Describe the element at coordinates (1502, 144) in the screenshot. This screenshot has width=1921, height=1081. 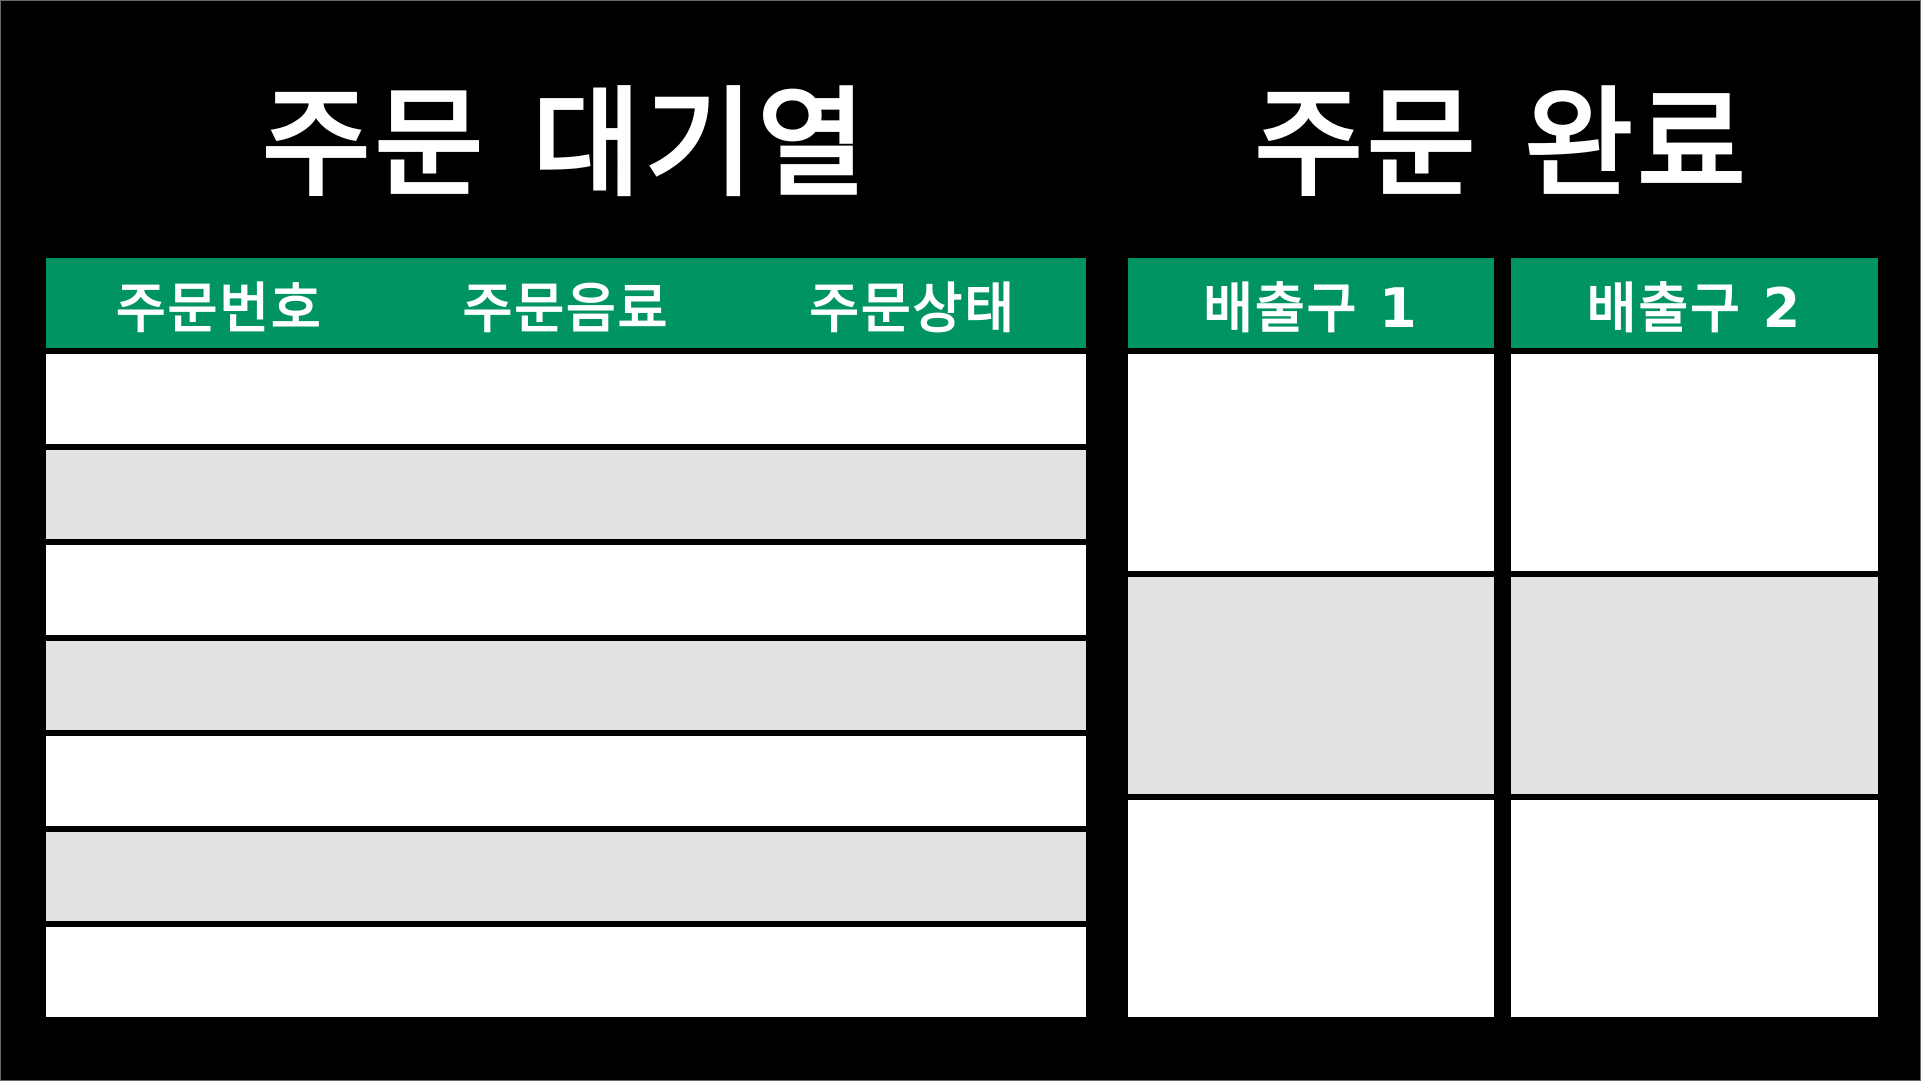
I see `completed-title: 주문 완료` at that location.